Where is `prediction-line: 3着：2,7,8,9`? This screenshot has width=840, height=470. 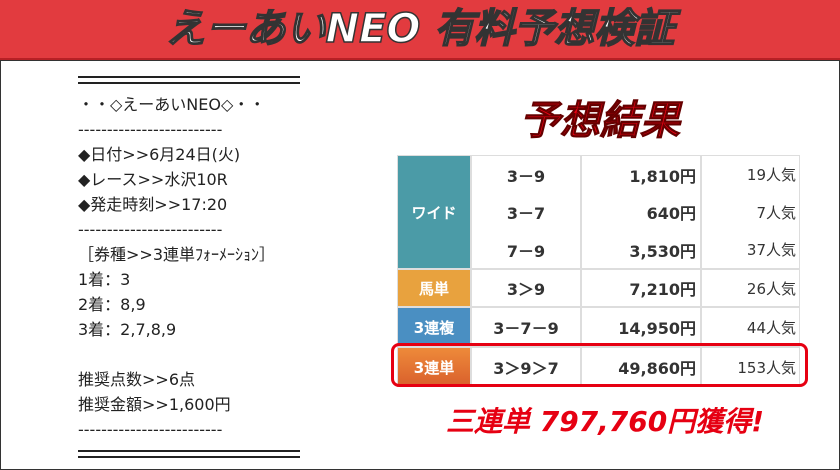
prediction-line: 3着：2,7,8,9 is located at coordinates (127, 329).